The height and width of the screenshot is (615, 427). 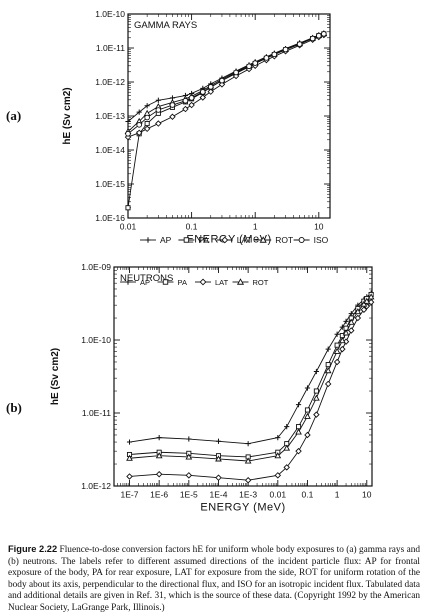 What do you see at coordinates (284, 240) in the screenshot?
I see `legend-label-rot: ROT` at bounding box center [284, 240].